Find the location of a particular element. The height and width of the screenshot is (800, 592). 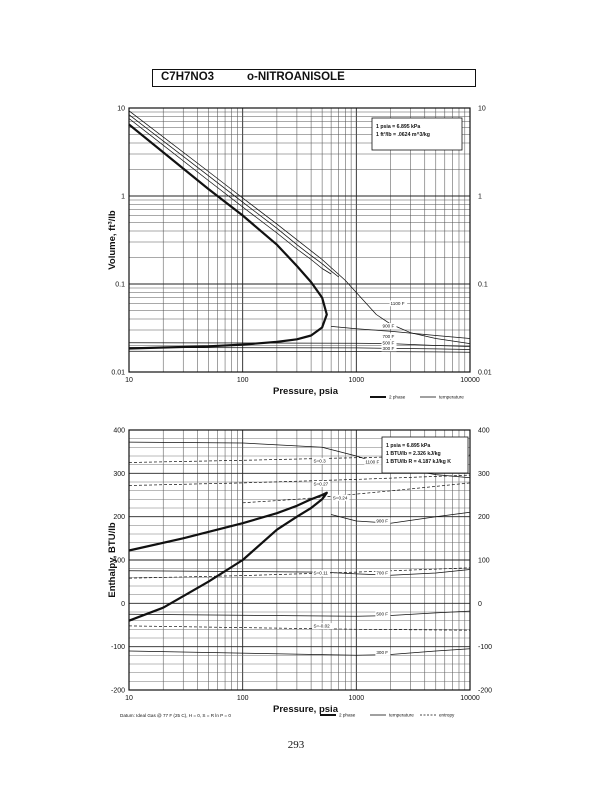

curve-label: S=-0.02 is located at coordinates (322, 626).